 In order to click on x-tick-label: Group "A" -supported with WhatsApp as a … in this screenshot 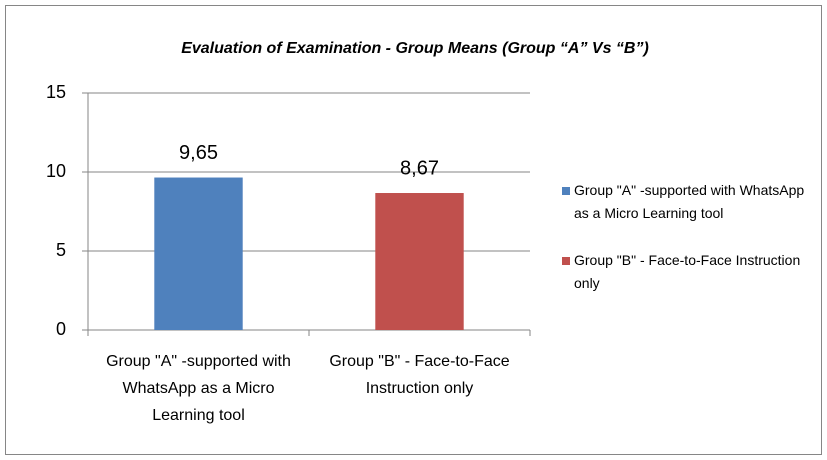, I will do `click(198, 388)`.